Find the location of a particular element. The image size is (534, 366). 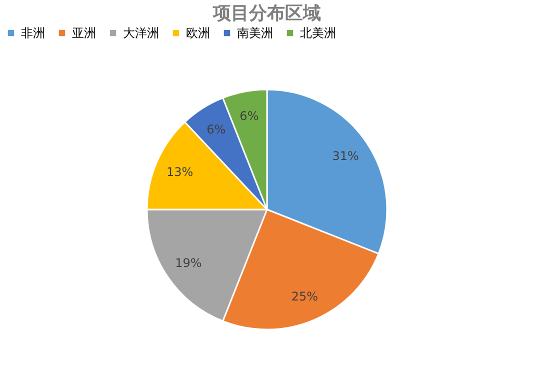

legend-label: 北美洲 is located at coordinates (318, 33).